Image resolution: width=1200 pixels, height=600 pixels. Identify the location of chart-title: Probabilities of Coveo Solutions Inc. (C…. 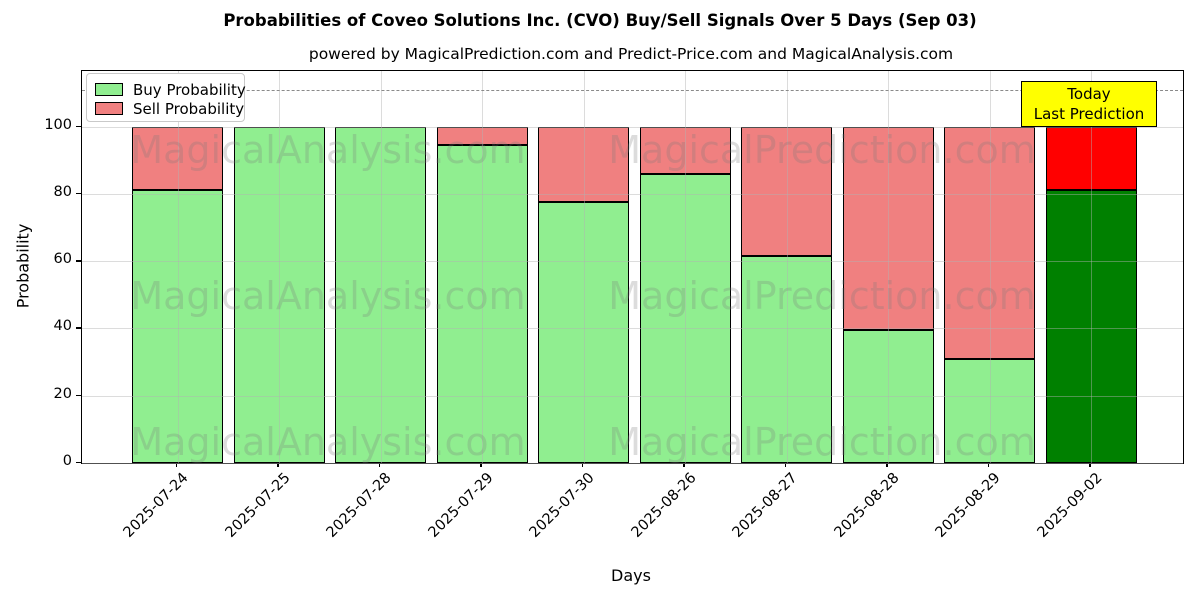
(600, 20).